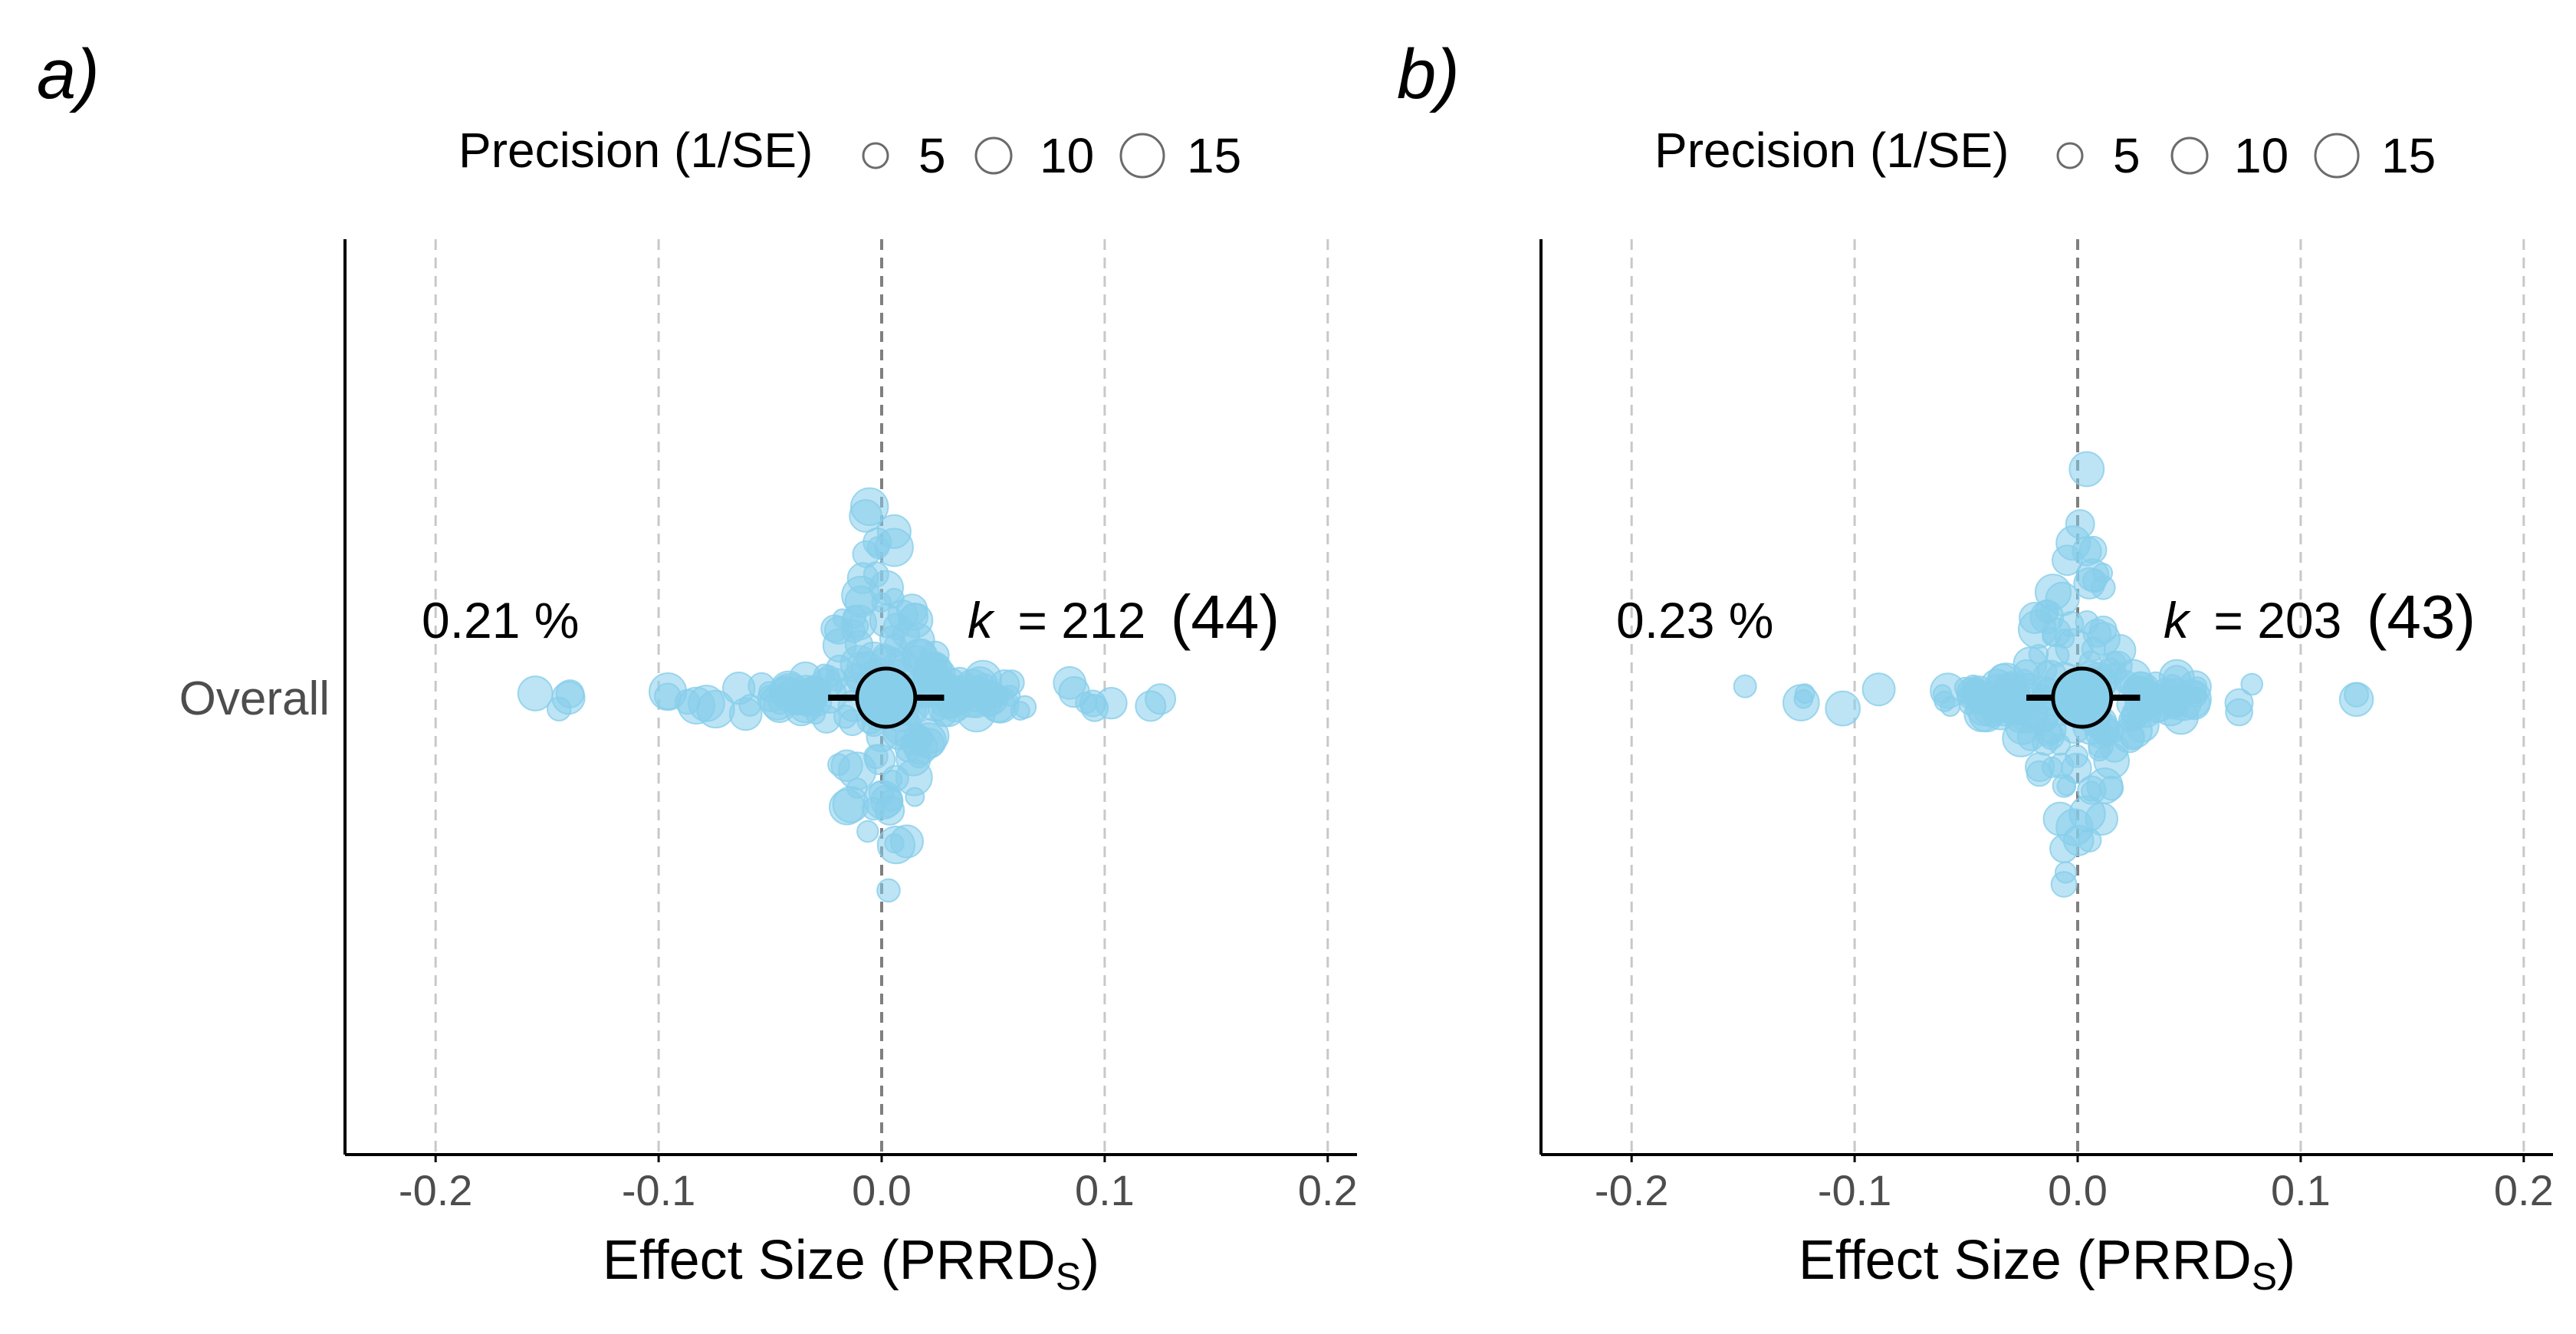 This screenshot has height=1334, width=2576. Describe the element at coordinates (932, 156) in the screenshot. I see `legend-a-label-5: 5` at that location.